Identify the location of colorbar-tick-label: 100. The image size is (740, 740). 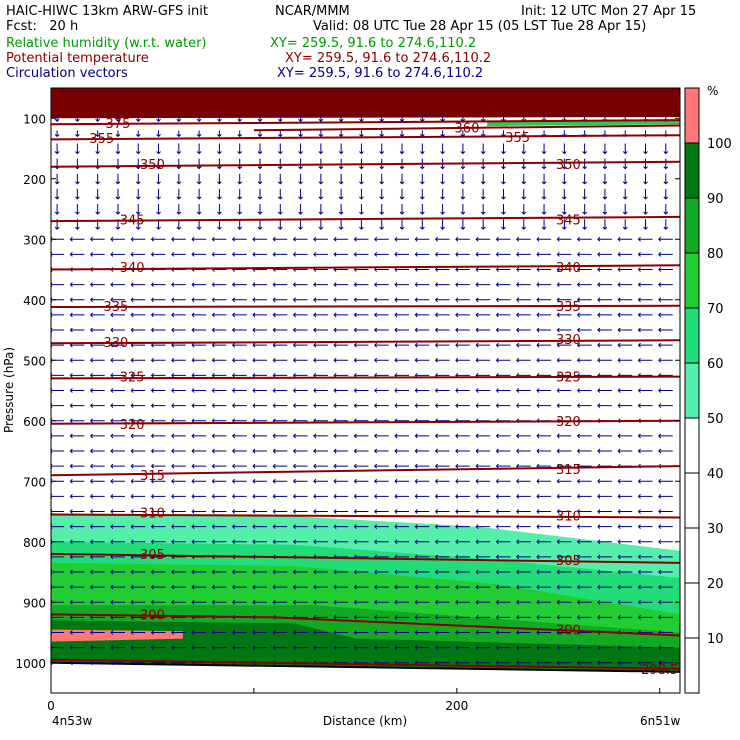
(719, 144).